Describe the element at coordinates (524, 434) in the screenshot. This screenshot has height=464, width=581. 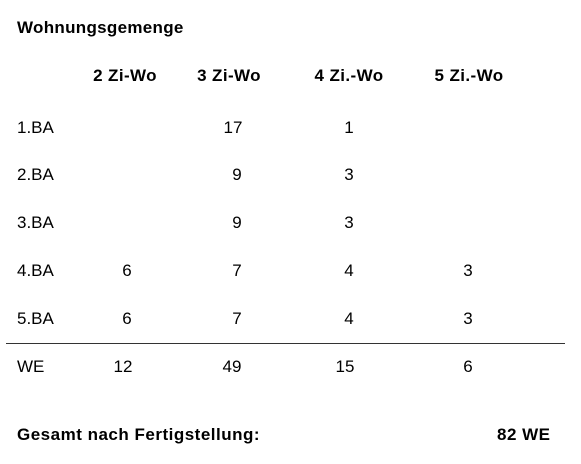
I see `summary-value: 82 WE` at that location.